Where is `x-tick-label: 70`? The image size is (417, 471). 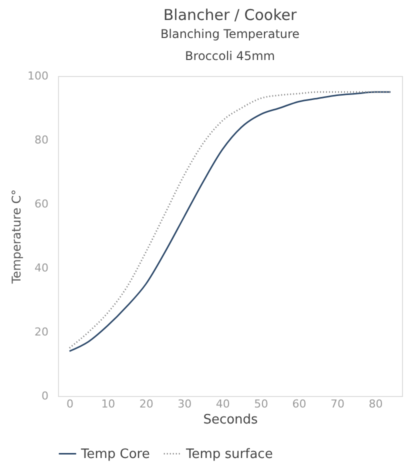 x-tick-label: 70 is located at coordinates (337, 404).